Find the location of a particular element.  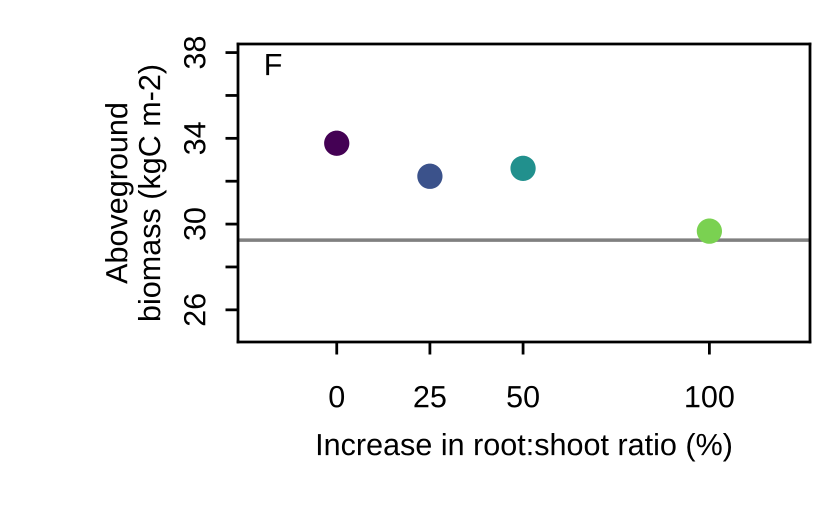

x-tick-label: 0 is located at coordinates (336, 397).